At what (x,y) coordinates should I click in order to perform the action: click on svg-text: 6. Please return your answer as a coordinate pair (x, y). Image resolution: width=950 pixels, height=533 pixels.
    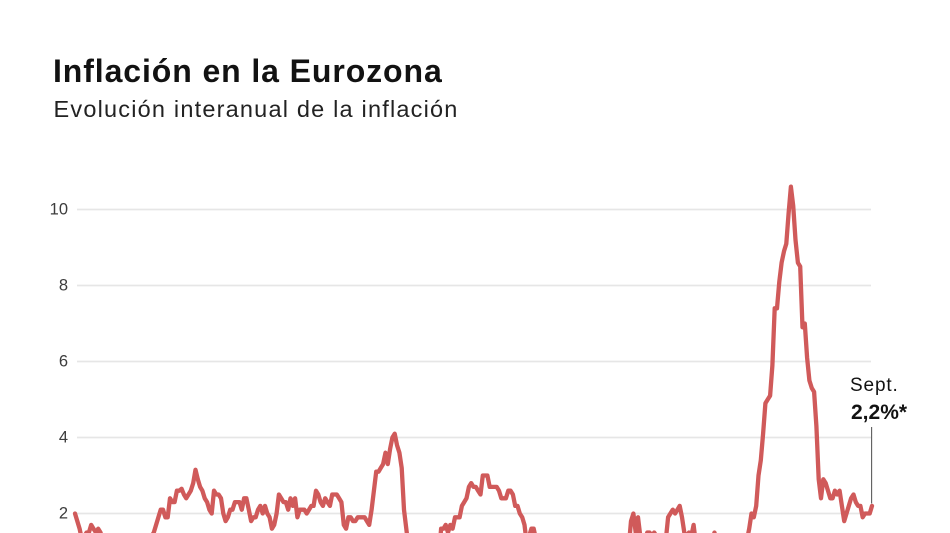
    Looking at the image, I should click on (63, 362).